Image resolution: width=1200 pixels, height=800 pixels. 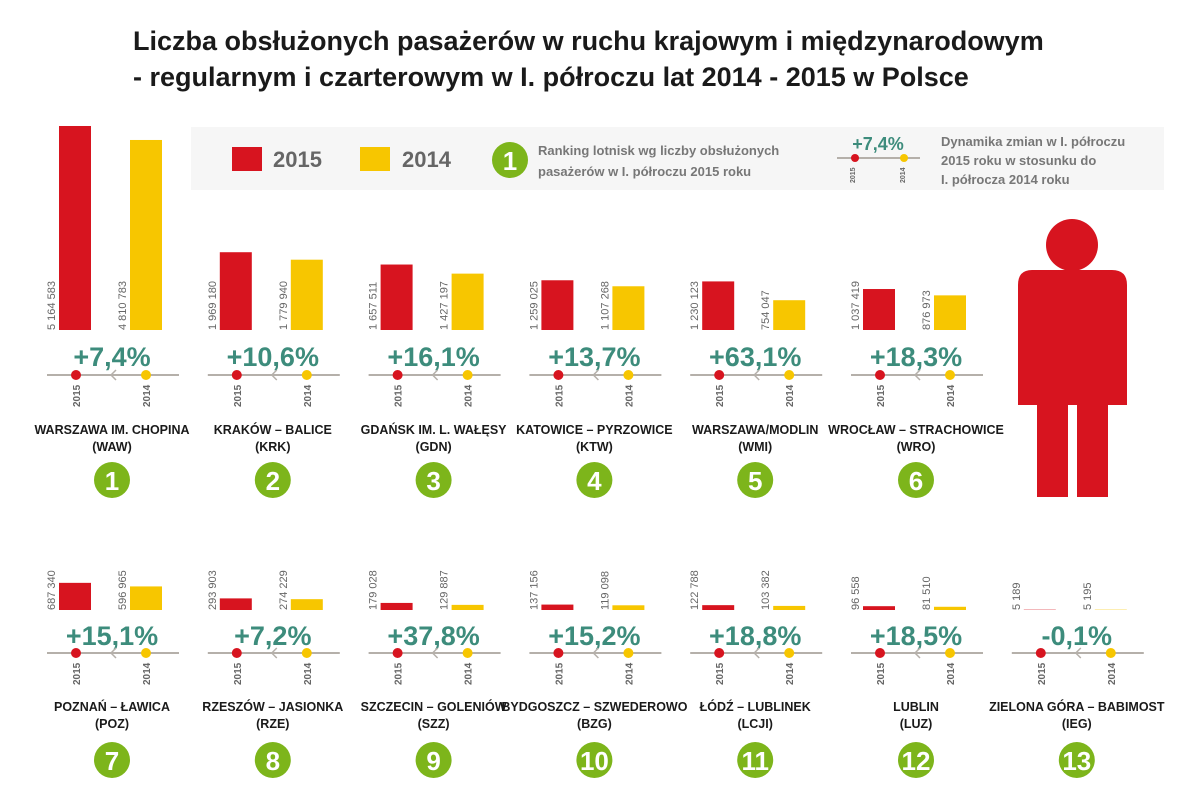 I want to click on legend-dyn-text-2: 2015 roku w stosunku do, so click(x=1018, y=160).